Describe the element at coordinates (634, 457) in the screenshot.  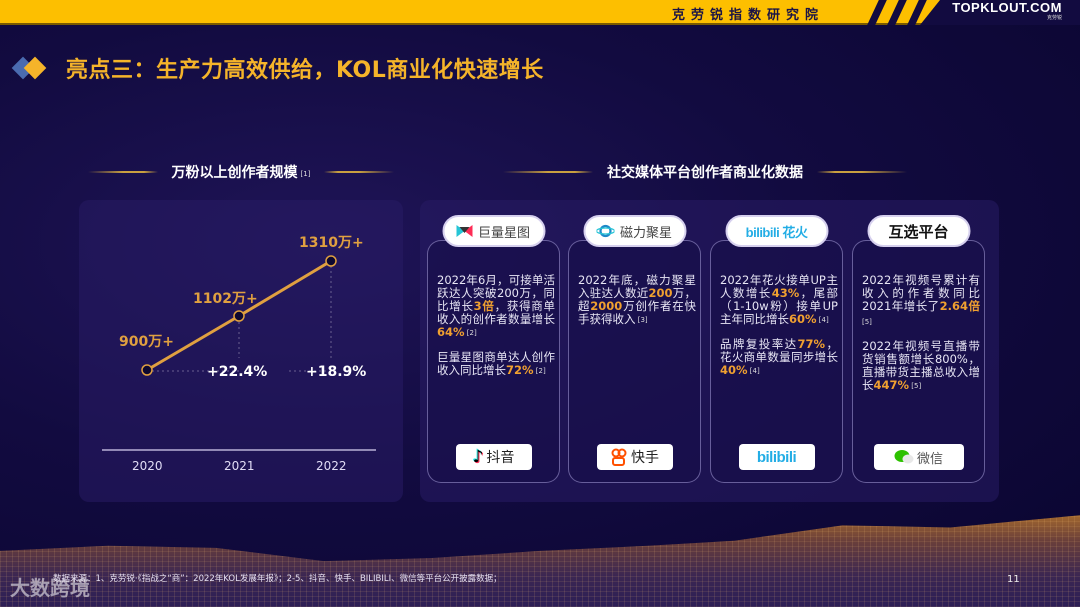
I see `kuaishou-logo: 快手` at that location.